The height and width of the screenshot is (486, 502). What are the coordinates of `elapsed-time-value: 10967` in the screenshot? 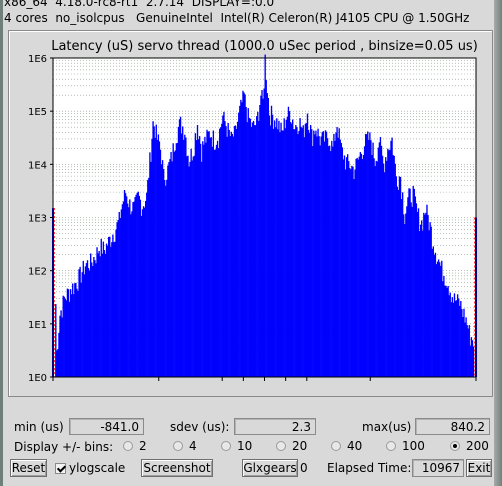 It's located at (438, 468).